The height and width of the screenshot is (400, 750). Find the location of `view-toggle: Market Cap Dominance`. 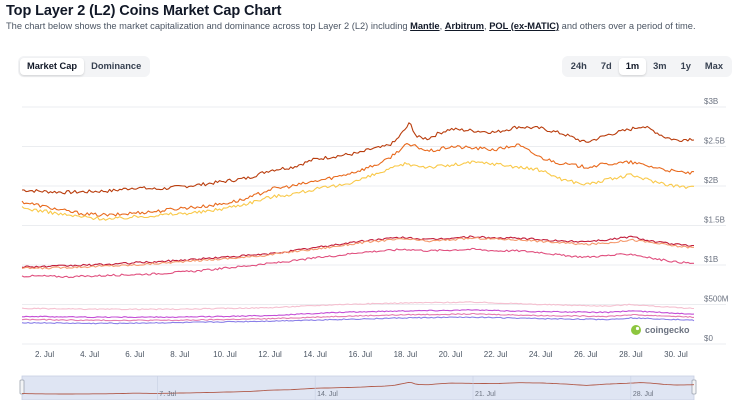

view-toggle: Market Cap Dominance is located at coordinates (84, 66).